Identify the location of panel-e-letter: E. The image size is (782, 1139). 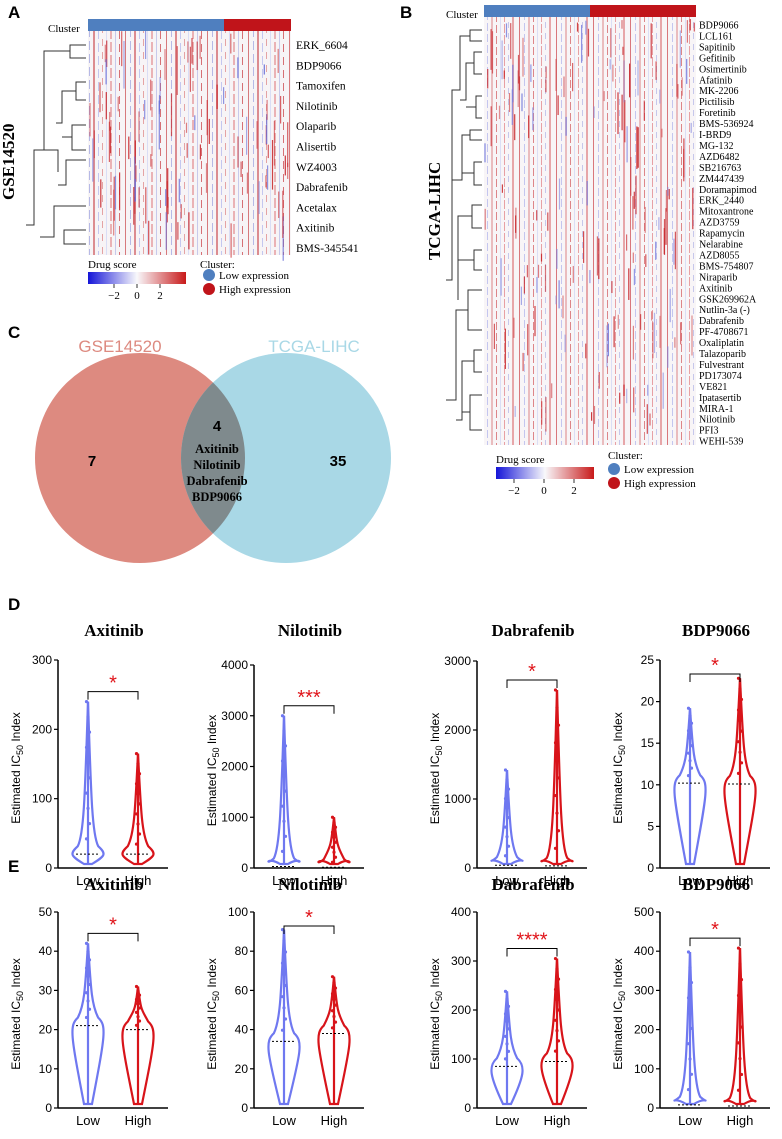
(13, 866).